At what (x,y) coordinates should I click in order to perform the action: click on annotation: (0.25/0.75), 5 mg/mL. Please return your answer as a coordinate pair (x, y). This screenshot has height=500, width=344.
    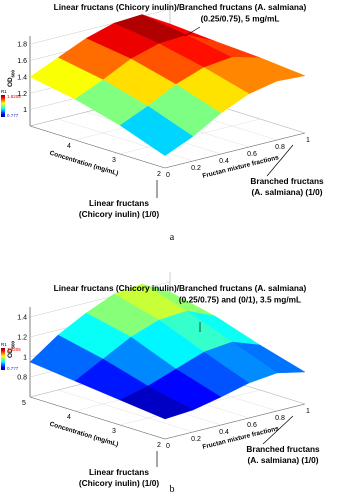
    Looking at the image, I should click on (240, 19).